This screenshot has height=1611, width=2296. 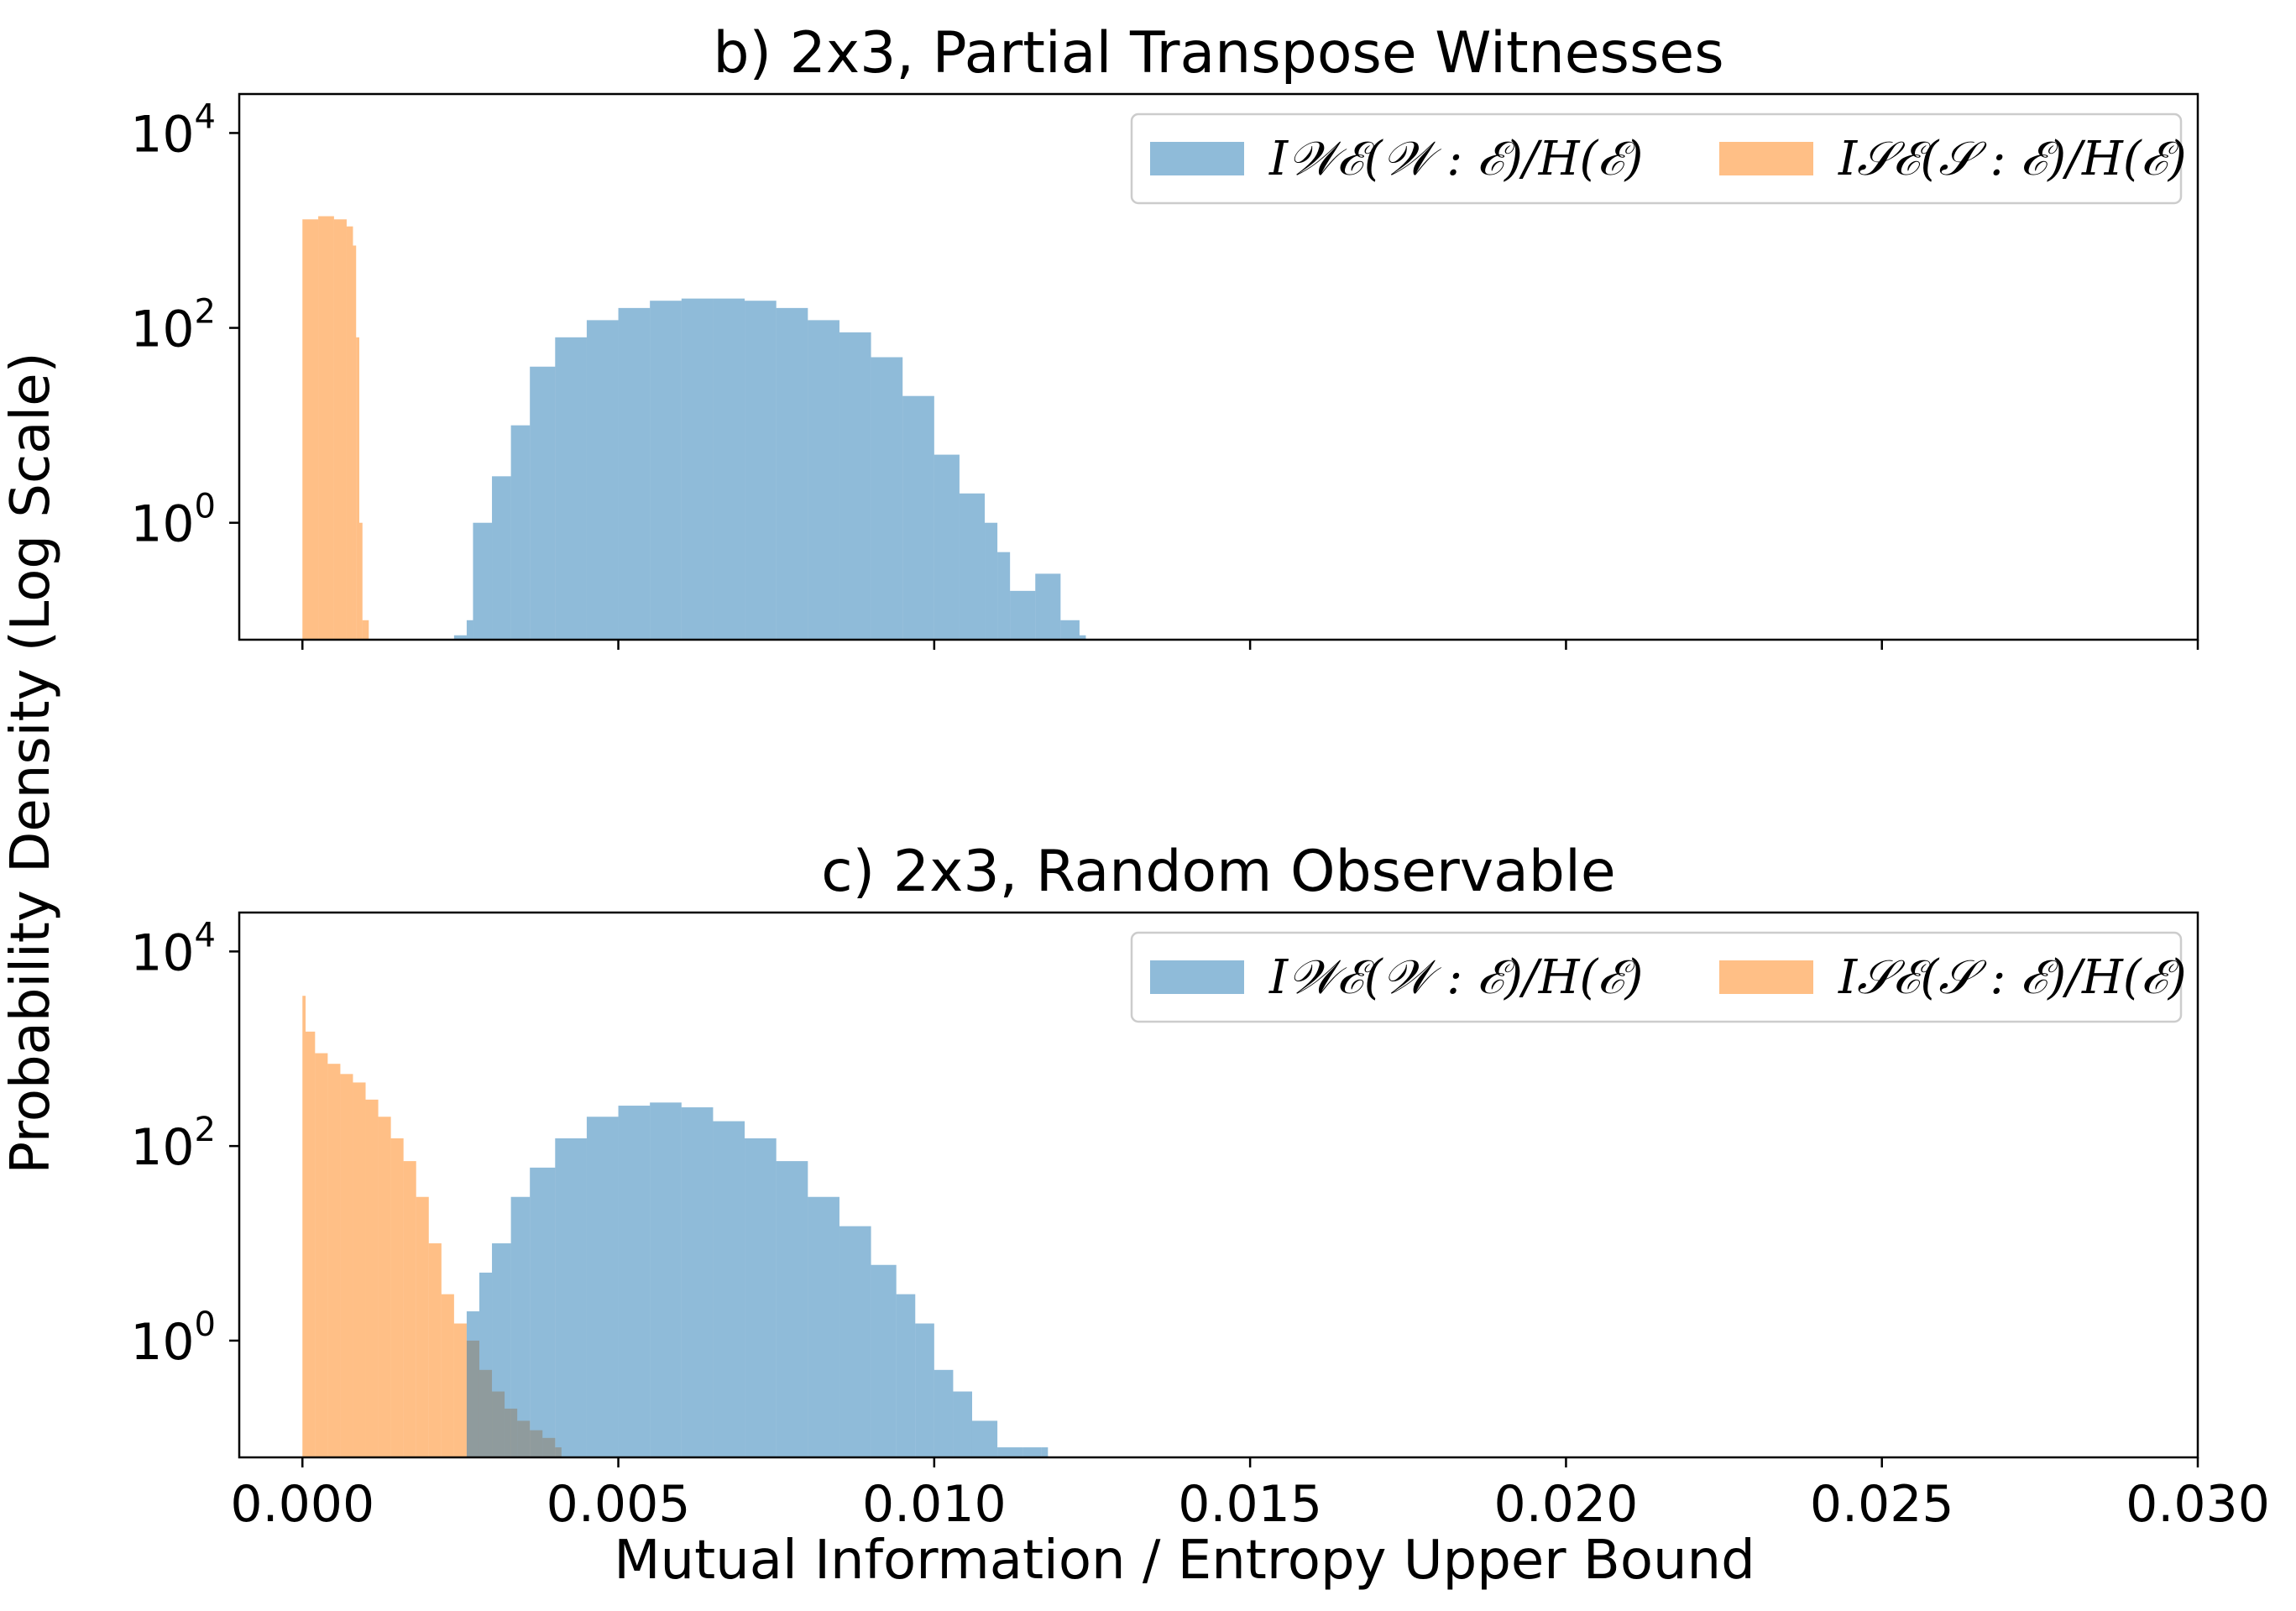 I want to click on y-tick-label: 10⁰, so click(x=173, y=521).